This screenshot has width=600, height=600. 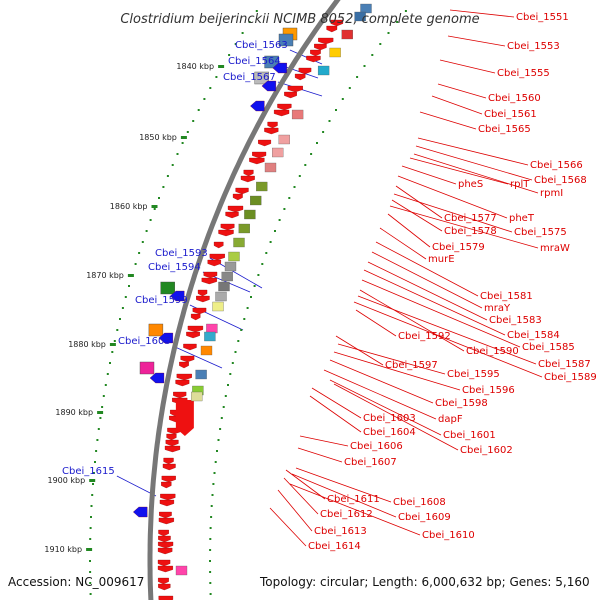 What do you see at coordinates (334, 546) in the screenshot?
I see `gene-label-right: Cbei_1614` at bounding box center [334, 546].